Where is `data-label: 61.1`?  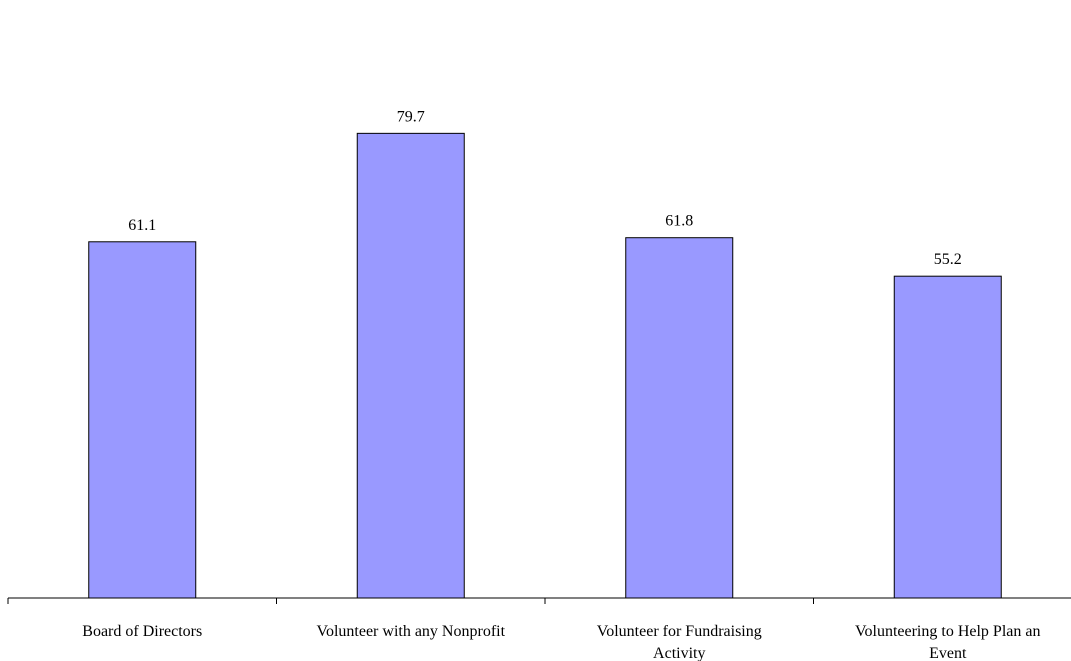
data-label: 61.1 is located at coordinates (142, 225).